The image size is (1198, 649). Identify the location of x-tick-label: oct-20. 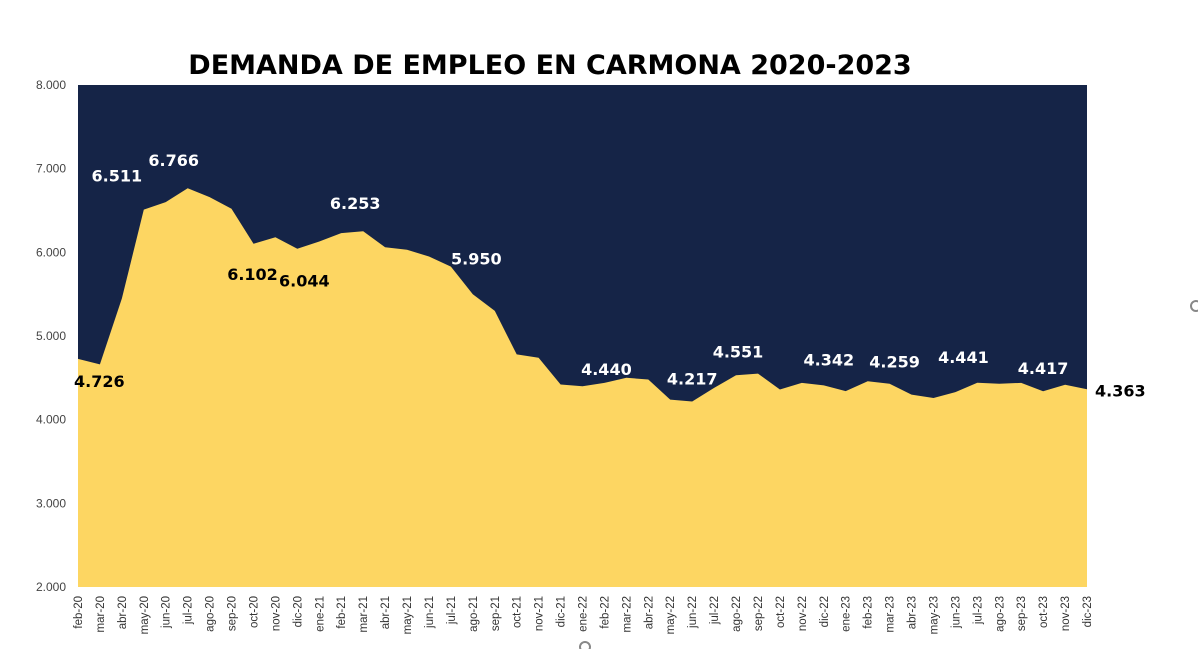
(254, 612).